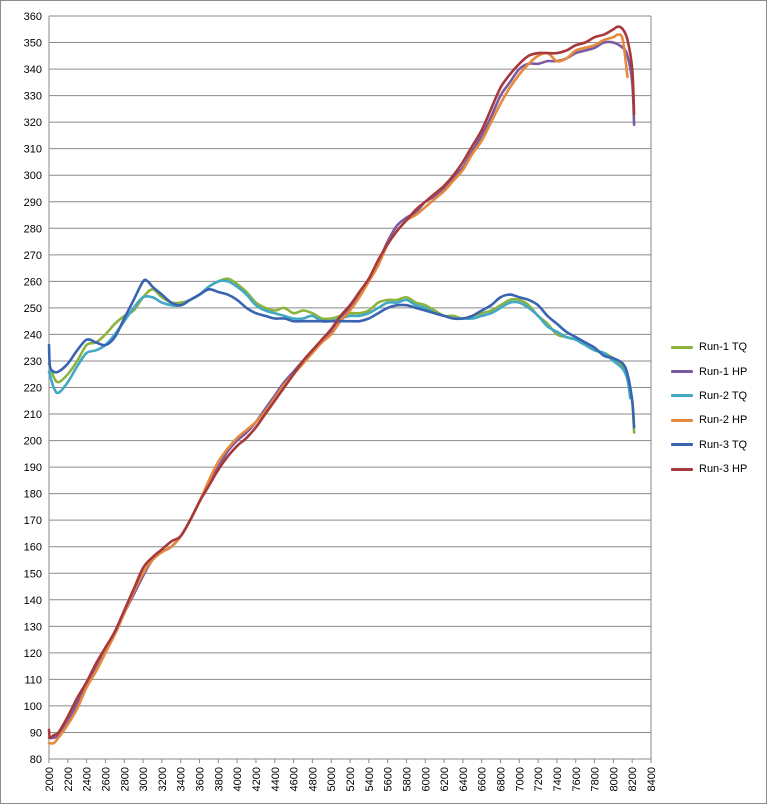  Describe the element at coordinates (33, 495) in the screenshot. I see `y-tick-label: 180` at that location.